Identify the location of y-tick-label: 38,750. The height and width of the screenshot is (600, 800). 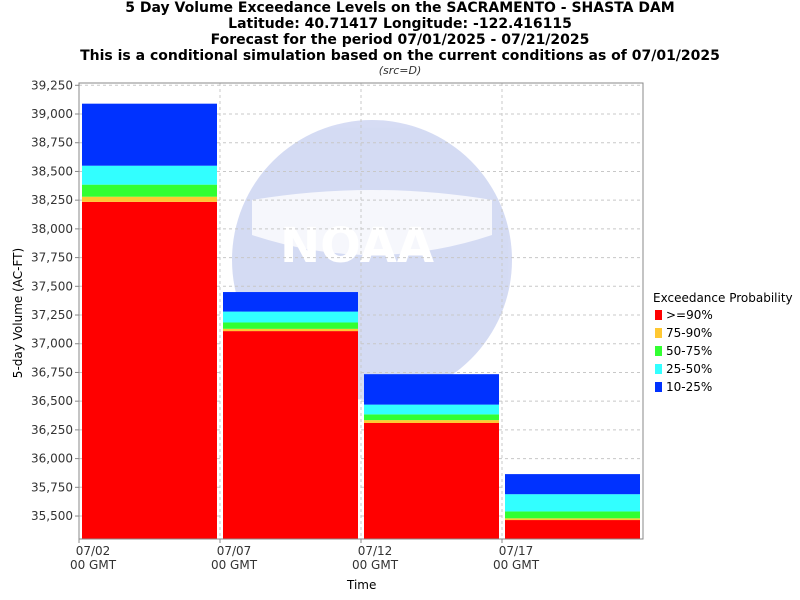
(52, 143).